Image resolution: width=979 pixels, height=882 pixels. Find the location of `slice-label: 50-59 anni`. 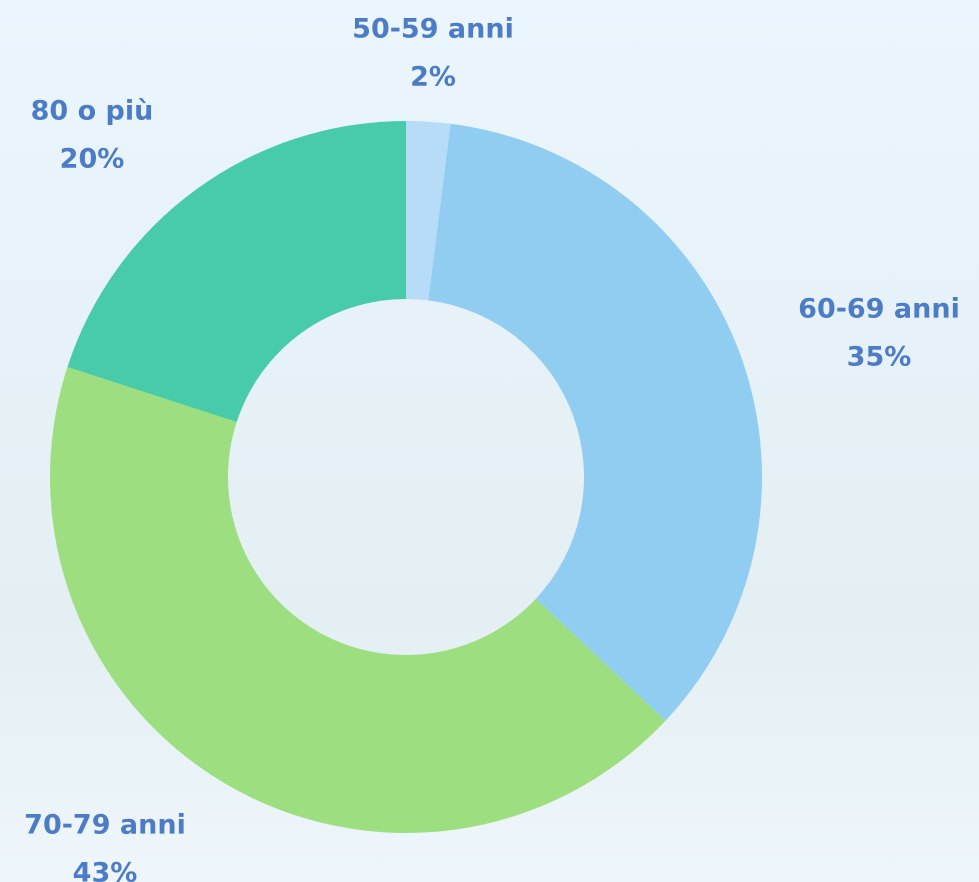

slice-label: 50-59 anni is located at coordinates (433, 29).